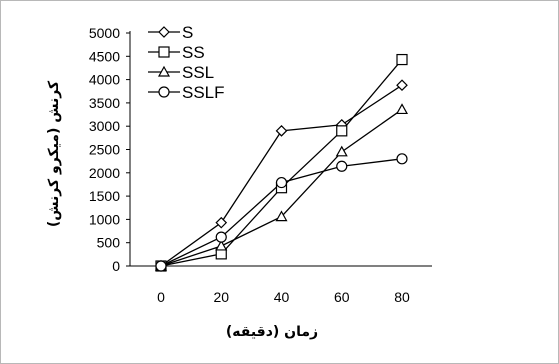 The width and height of the screenshot is (559, 364). I want to click on y-tick-label: 3000, so click(104, 126).